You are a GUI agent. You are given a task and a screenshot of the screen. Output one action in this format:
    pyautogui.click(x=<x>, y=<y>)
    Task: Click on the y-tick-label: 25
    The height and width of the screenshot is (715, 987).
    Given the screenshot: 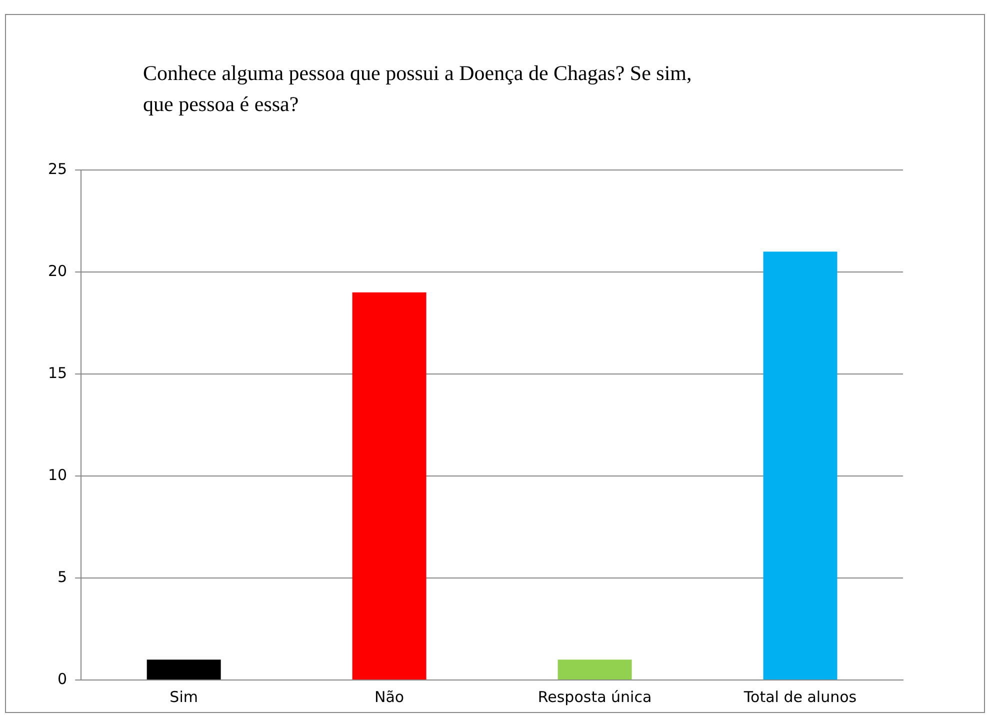 What is the action you would take?
    pyautogui.click(x=58, y=169)
    